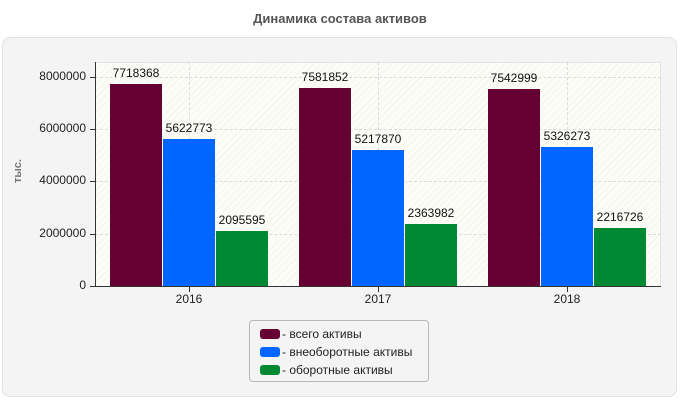  I want to click on y-tick-label: 0, so click(82, 285).